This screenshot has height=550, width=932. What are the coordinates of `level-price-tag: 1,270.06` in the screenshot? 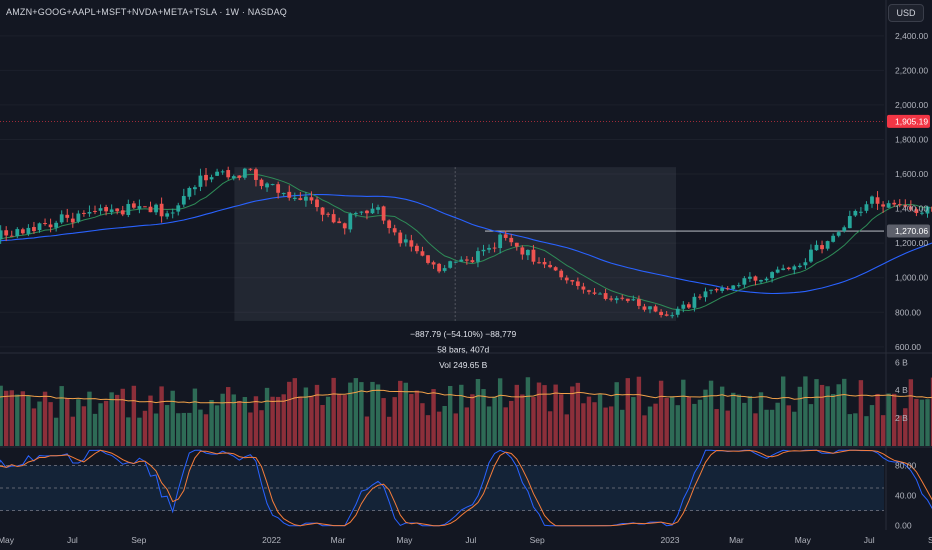 It's located at (908, 231).